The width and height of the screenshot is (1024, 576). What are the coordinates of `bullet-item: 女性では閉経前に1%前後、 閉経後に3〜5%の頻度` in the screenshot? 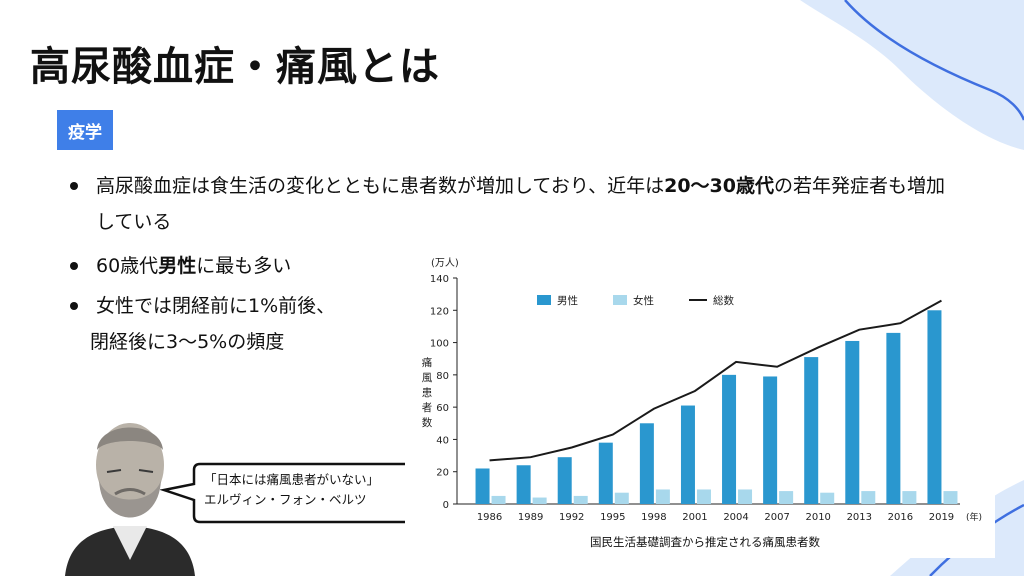 It's located at (250, 324).